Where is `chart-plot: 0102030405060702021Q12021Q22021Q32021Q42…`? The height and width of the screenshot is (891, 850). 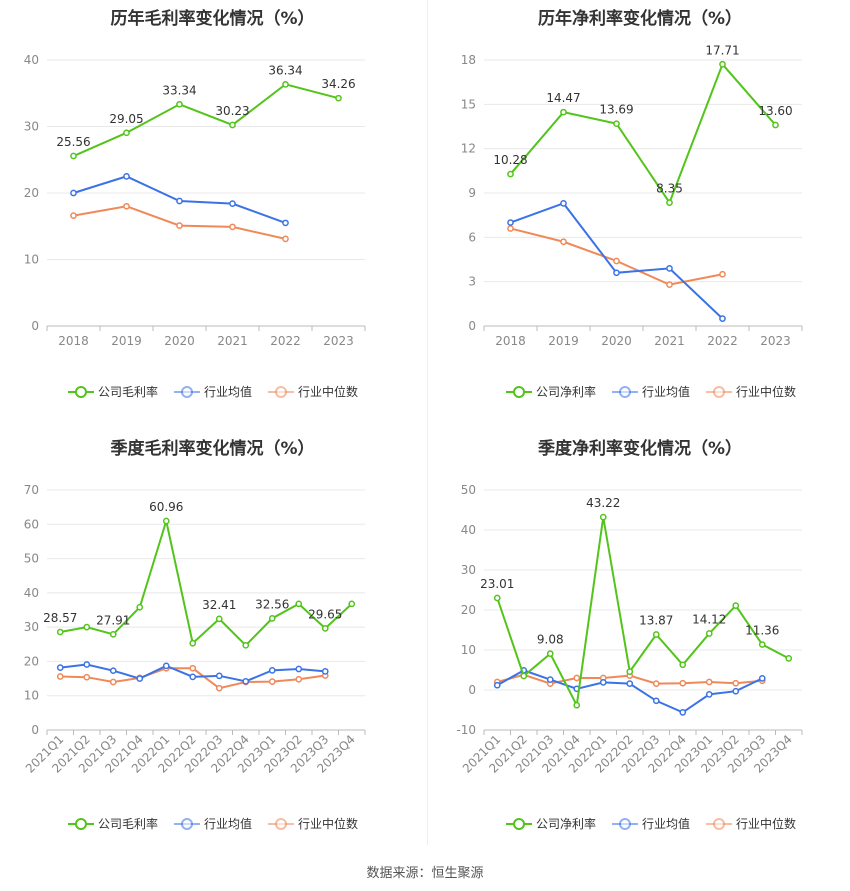
chart-plot: 0102030405060702021Q12021Q22021Q32021Q42… is located at coordinates (194, 629).